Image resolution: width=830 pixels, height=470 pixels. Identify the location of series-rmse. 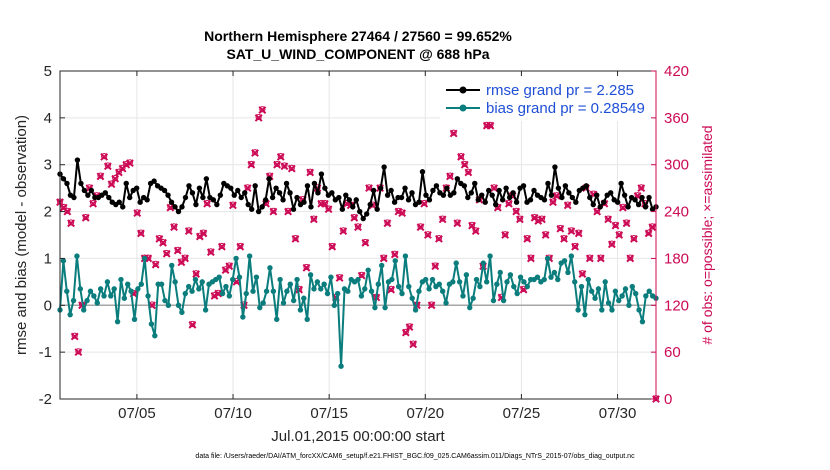
(358, 189).